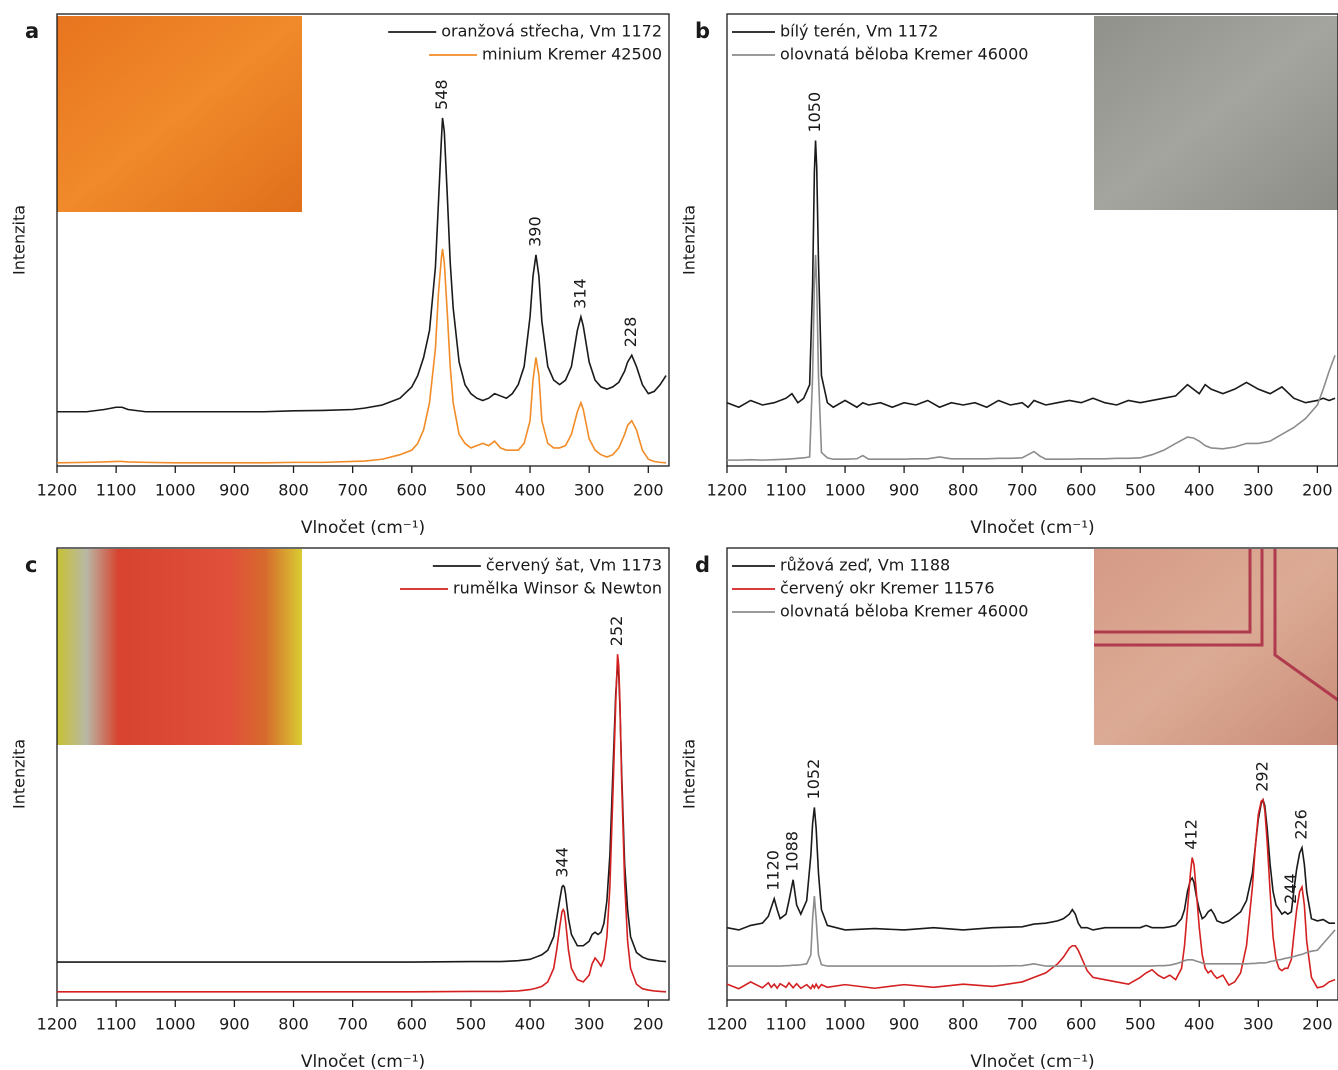 The height and width of the screenshot is (1070, 1338). Describe the element at coordinates (441, 94) in the screenshot. I see `peak-label: 548` at that location.